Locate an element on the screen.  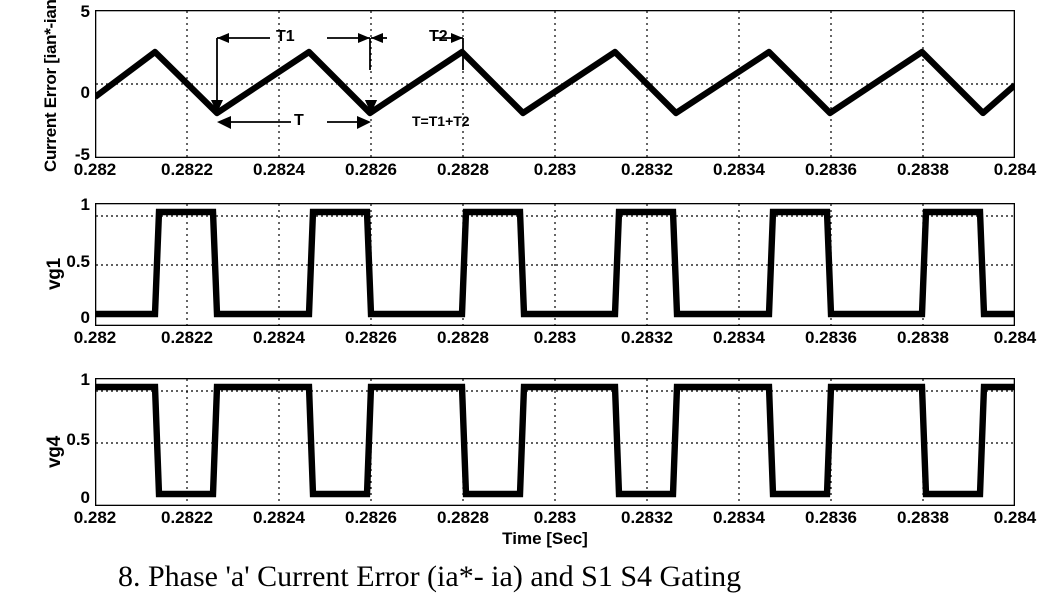
xtick-p2-4: 0.2828 is located at coordinates (463, 337).